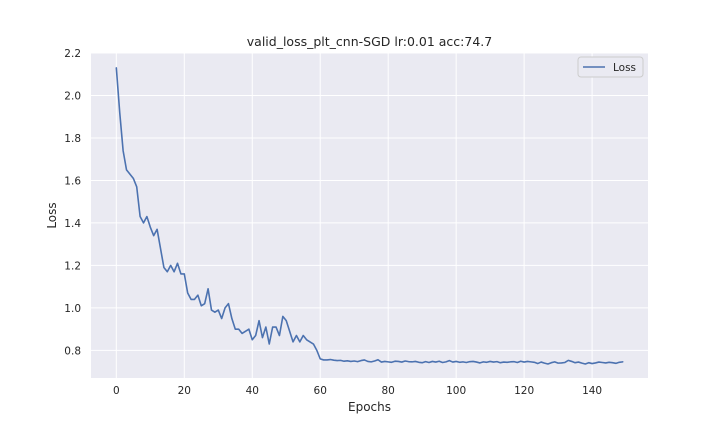 The width and height of the screenshot is (720, 432). I want to click on y-tick-label: 1.0, so click(72, 309).